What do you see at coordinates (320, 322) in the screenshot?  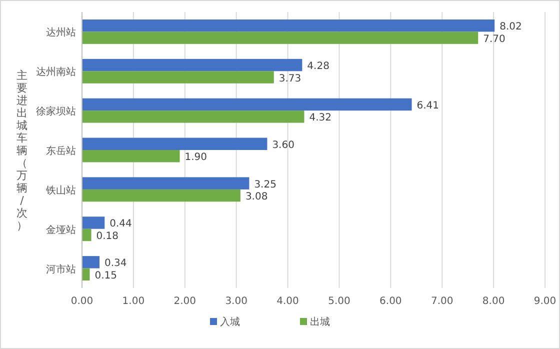 I see `legend-label: 出城` at bounding box center [320, 322].